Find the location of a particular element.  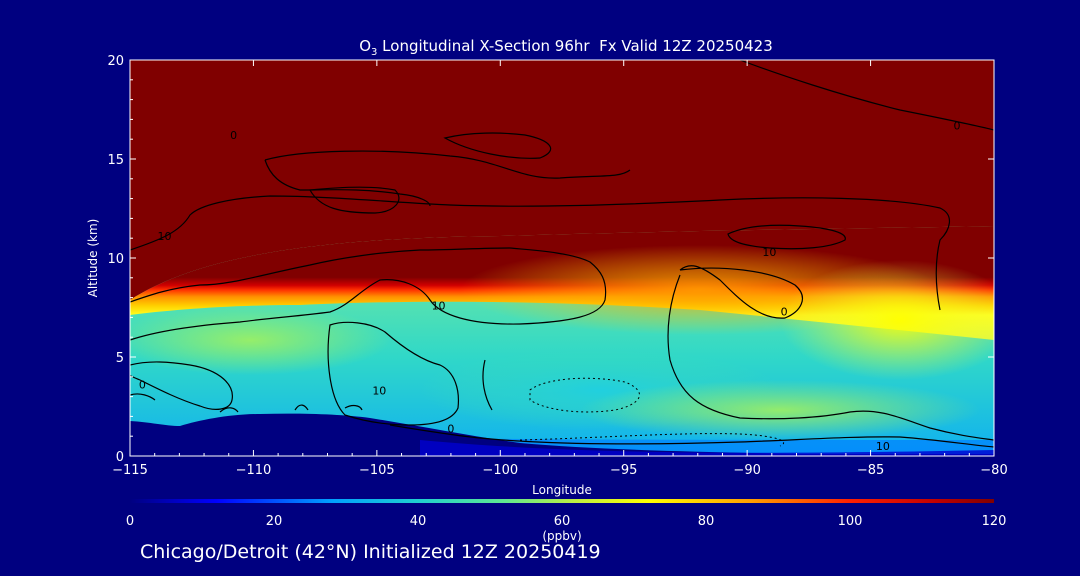

x-tick-label: −115 is located at coordinates (130, 470).